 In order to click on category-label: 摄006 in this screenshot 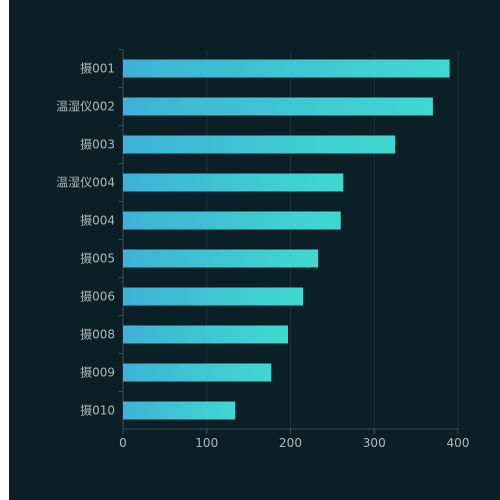, I will do `click(97, 296)`.